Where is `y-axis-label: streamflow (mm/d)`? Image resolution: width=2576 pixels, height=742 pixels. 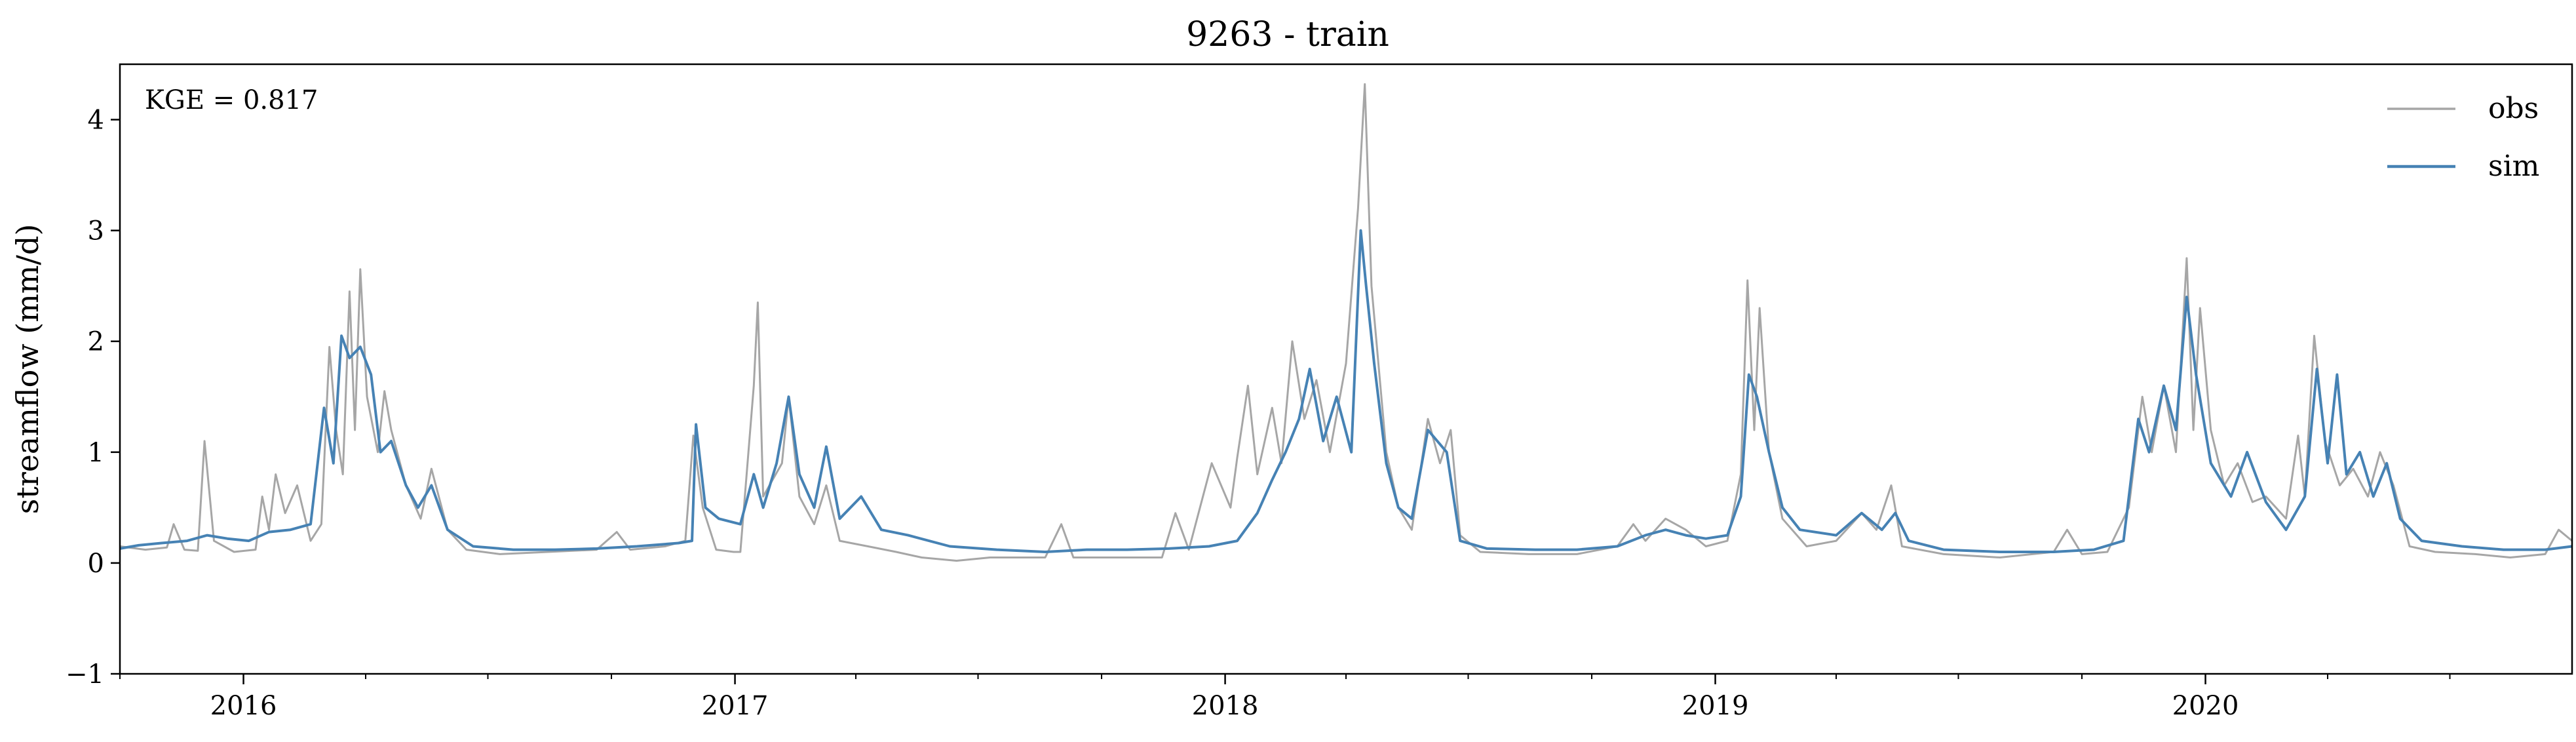 y-axis-label: streamflow (mm/d) is located at coordinates (27, 369).